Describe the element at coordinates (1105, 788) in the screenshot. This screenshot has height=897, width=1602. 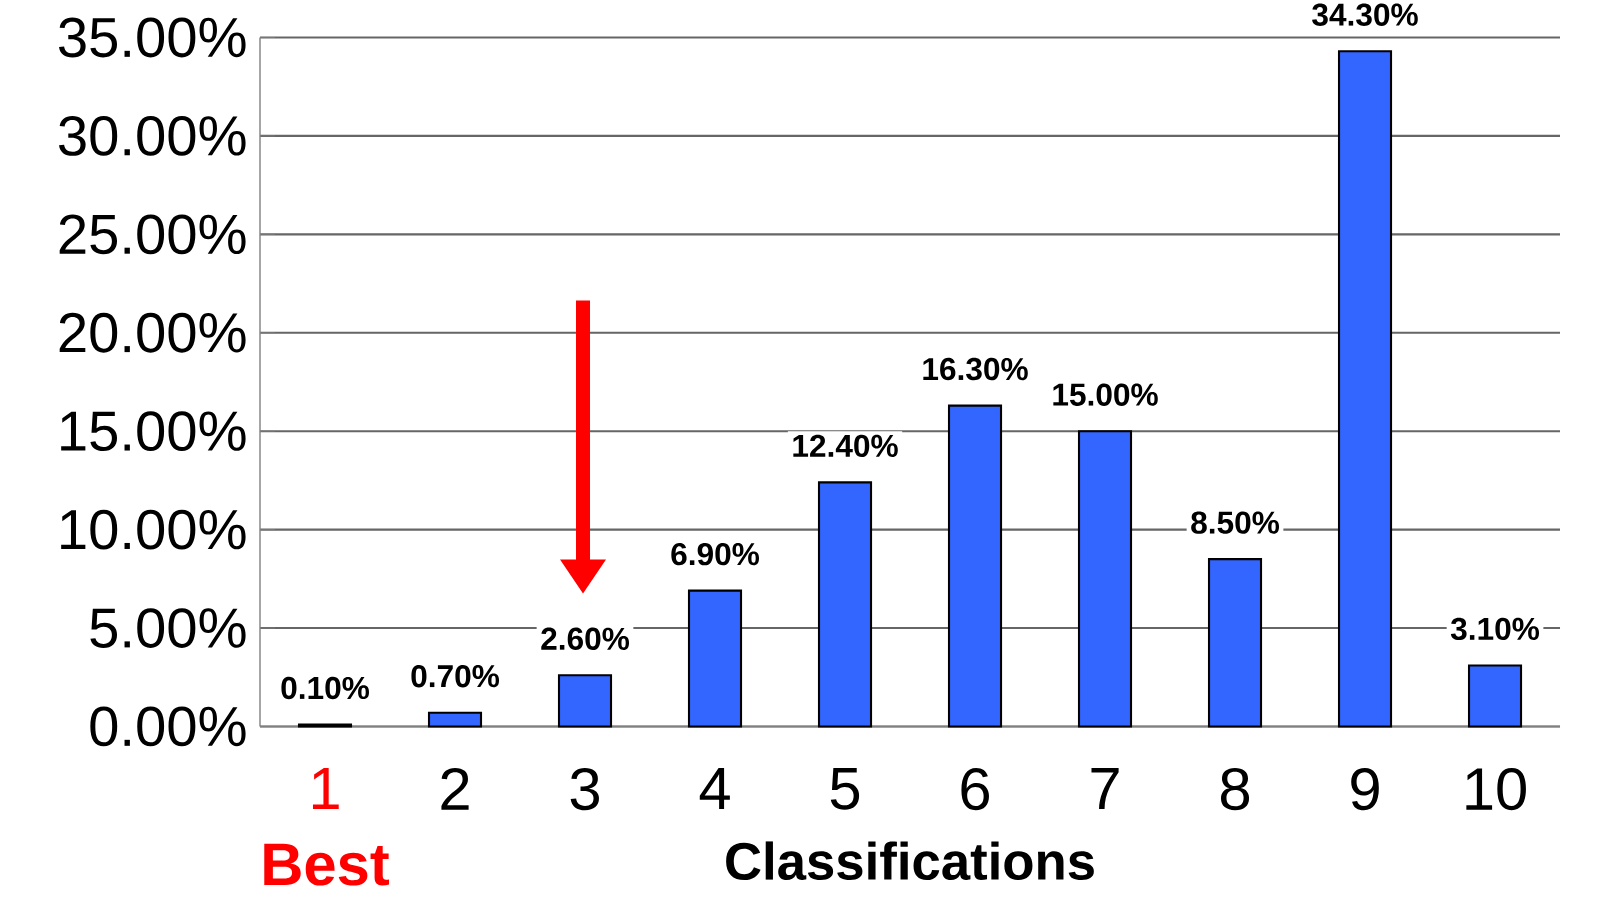
I see `x-tick-label: 7` at that location.